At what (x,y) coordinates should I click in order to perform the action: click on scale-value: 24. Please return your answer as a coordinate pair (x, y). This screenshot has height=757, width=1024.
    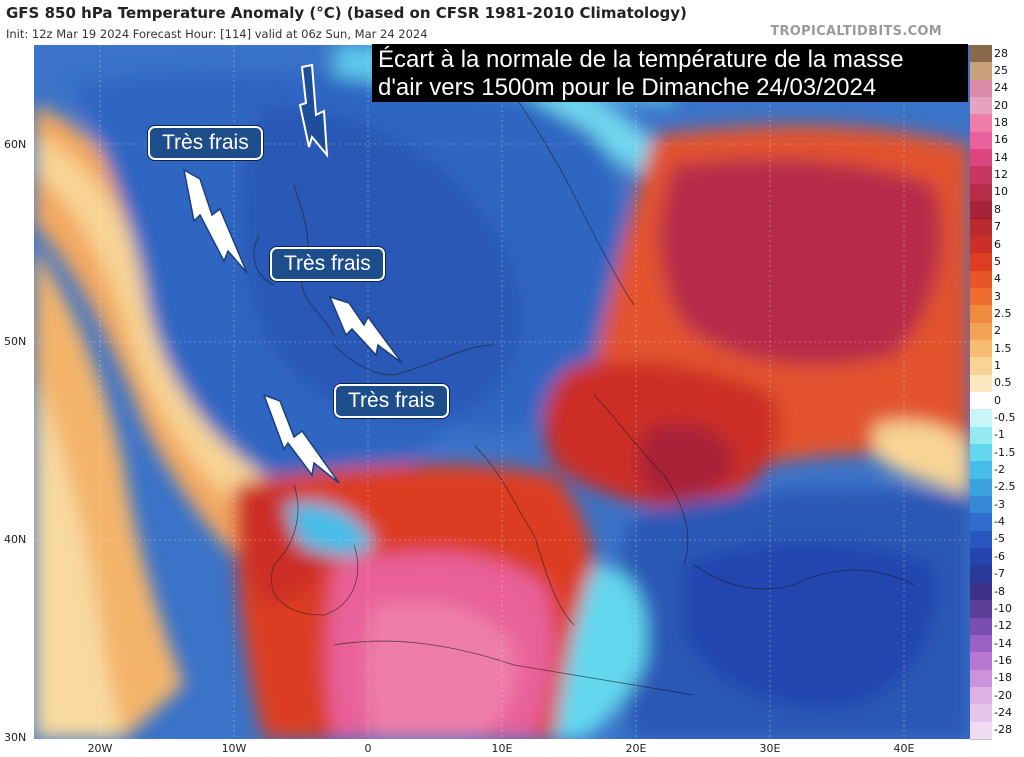
    Looking at the image, I should click on (1001, 88).